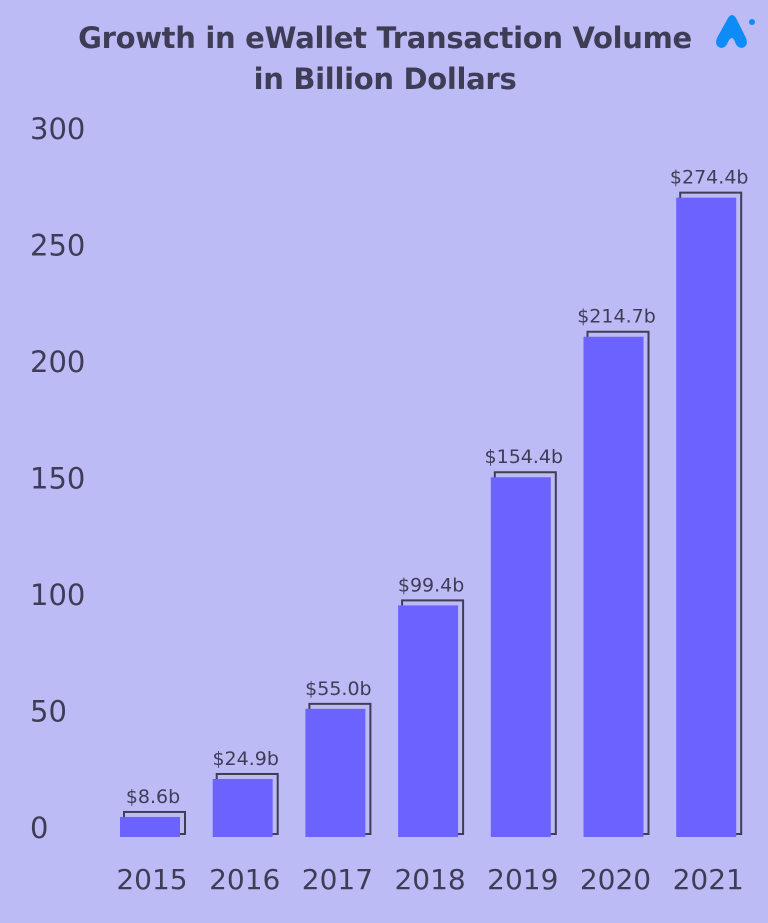 The height and width of the screenshot is (923, 768). I want to click on data-label: $8.6b, so click(153, 797).